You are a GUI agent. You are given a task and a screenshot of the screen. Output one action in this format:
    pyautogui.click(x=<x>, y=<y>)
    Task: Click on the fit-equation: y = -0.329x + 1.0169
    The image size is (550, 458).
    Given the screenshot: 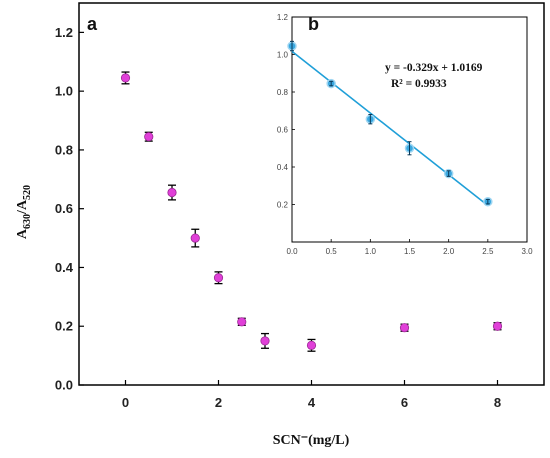 What is the action you would take?
    pyautogui.click(x=434, y=68)
    